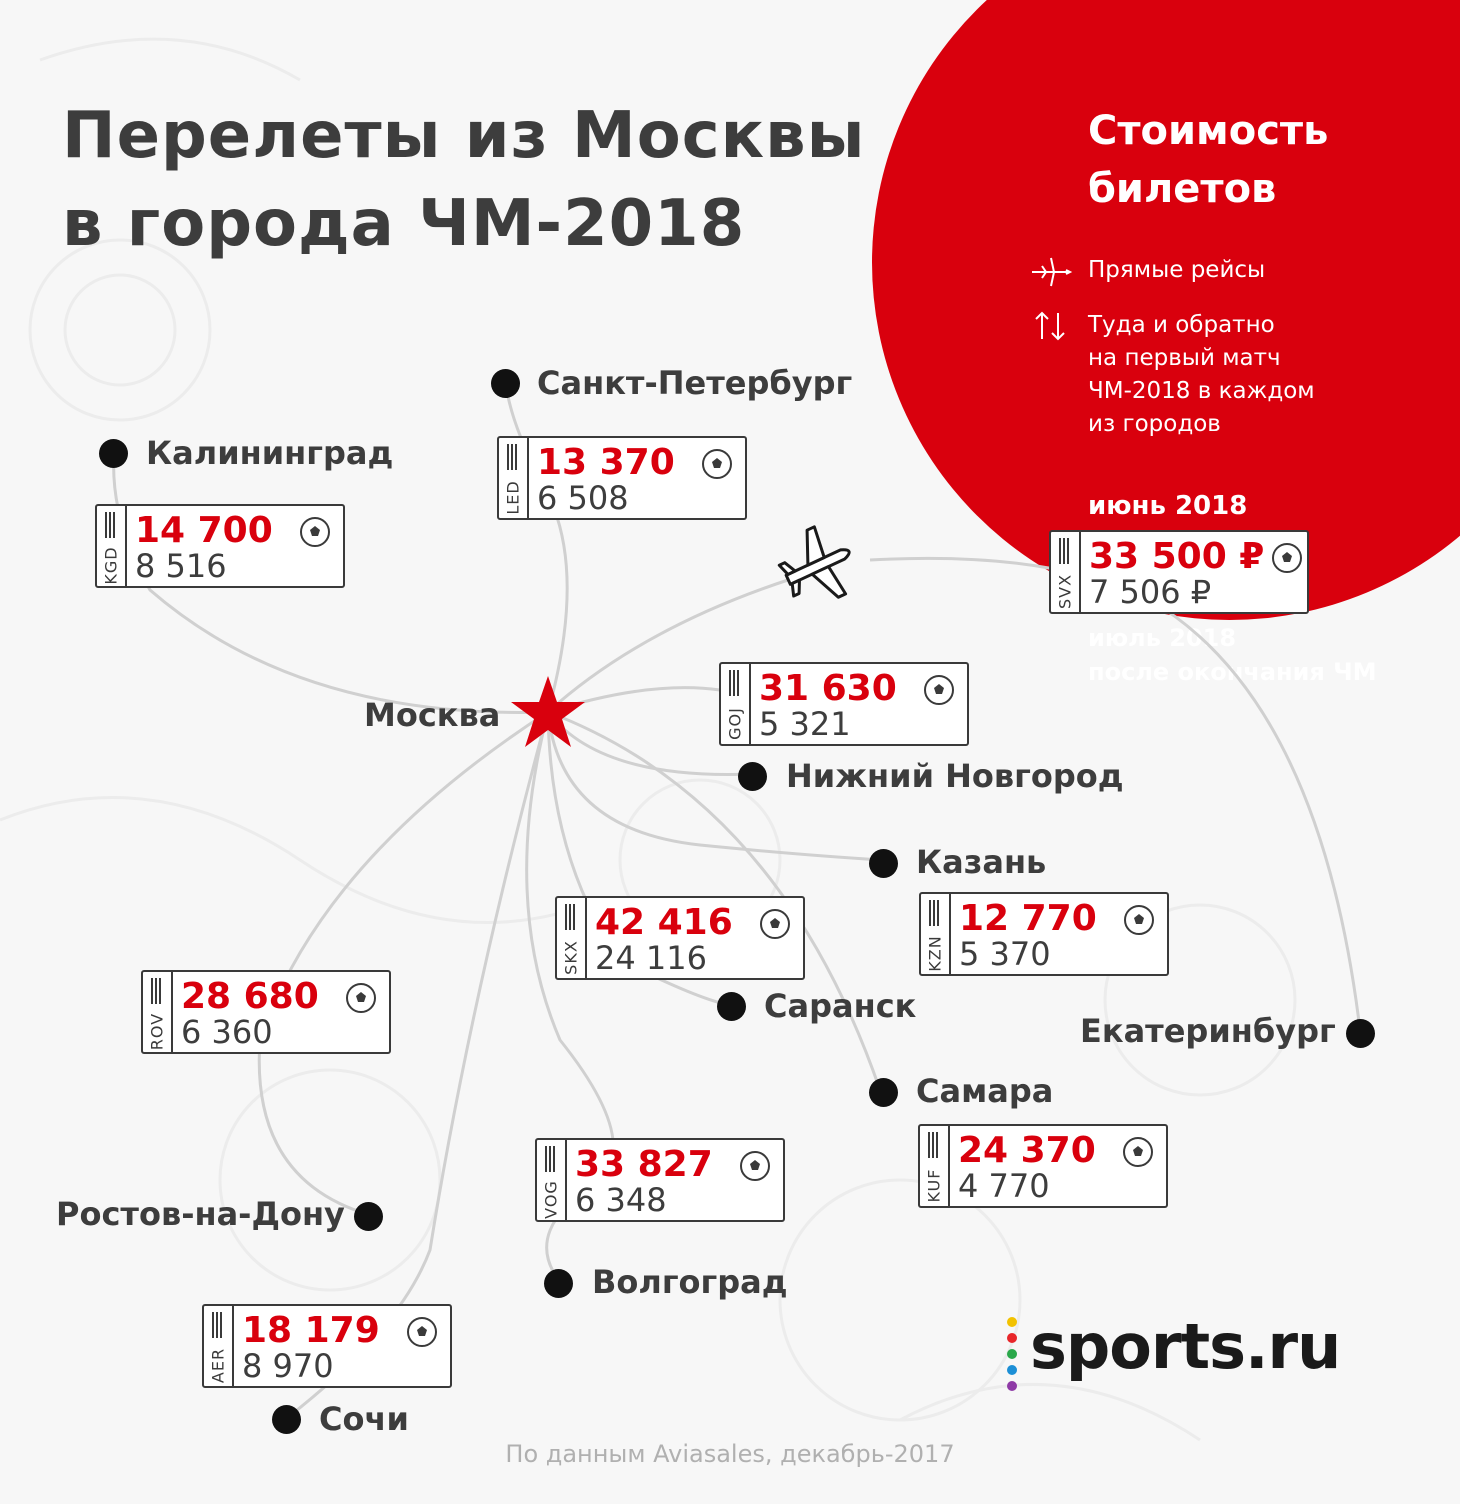 The width and height of the screenshot is (1460, 1504). I want to click on ticket-kgd: KGD 14 700 8 516, so click(220, 546).